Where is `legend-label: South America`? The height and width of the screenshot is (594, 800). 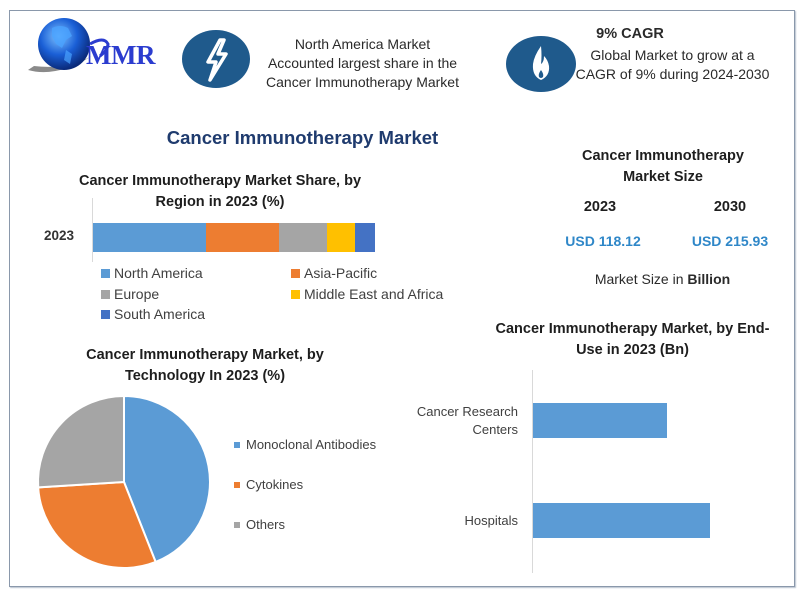 legend-label: South America is located at coordinates (160, 314).